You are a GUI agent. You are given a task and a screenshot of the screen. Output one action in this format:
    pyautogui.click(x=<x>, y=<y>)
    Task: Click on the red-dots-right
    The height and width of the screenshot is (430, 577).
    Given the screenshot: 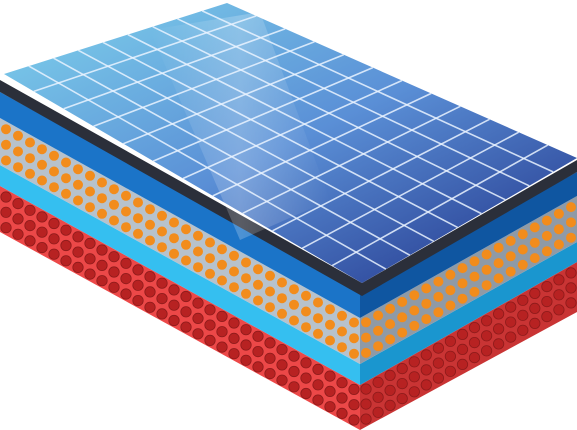 What is the action you would take?
    pyautogui.click(x=468, y=346)
    